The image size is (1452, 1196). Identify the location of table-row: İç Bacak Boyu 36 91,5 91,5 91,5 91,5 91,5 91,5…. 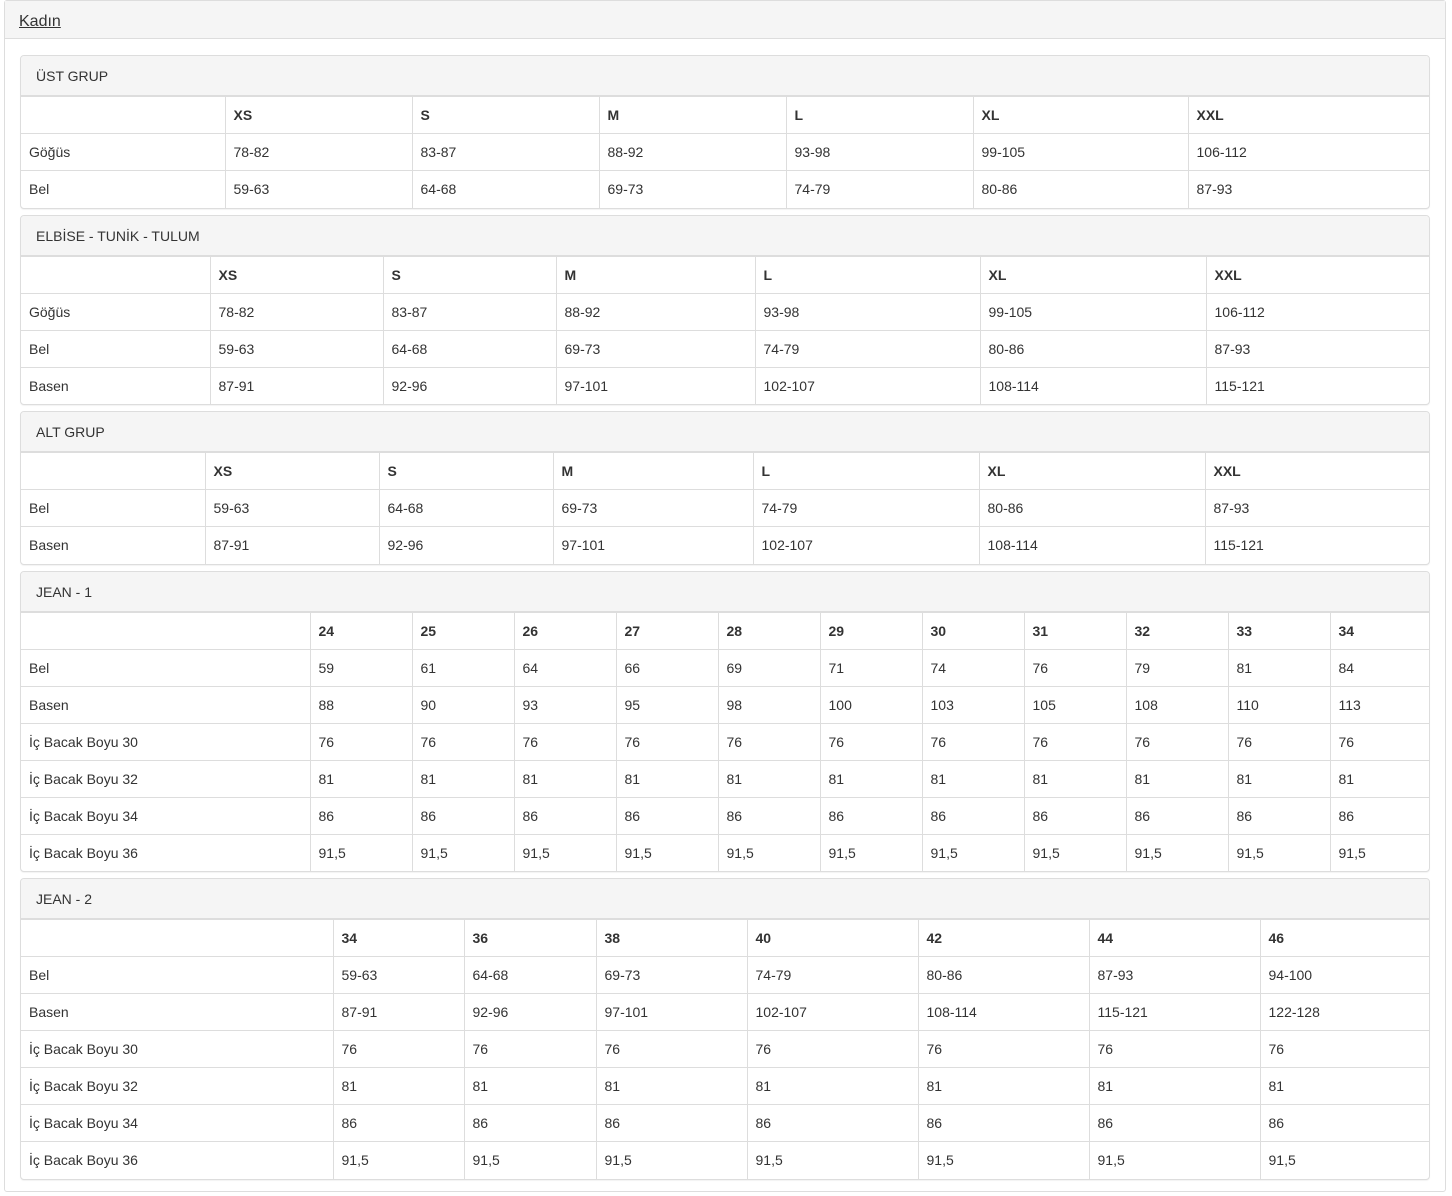
(725, 852).